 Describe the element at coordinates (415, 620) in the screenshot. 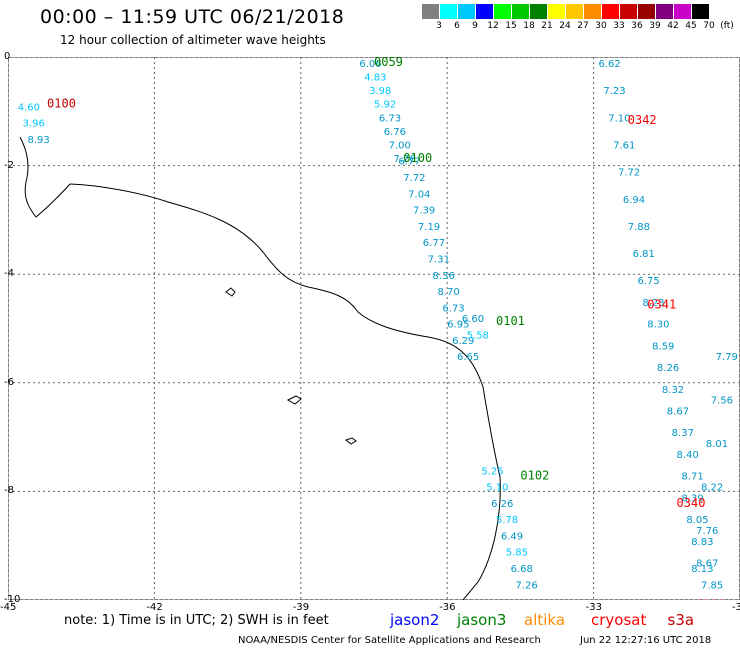

I see `legend-item-jason2: jason2` at that location.